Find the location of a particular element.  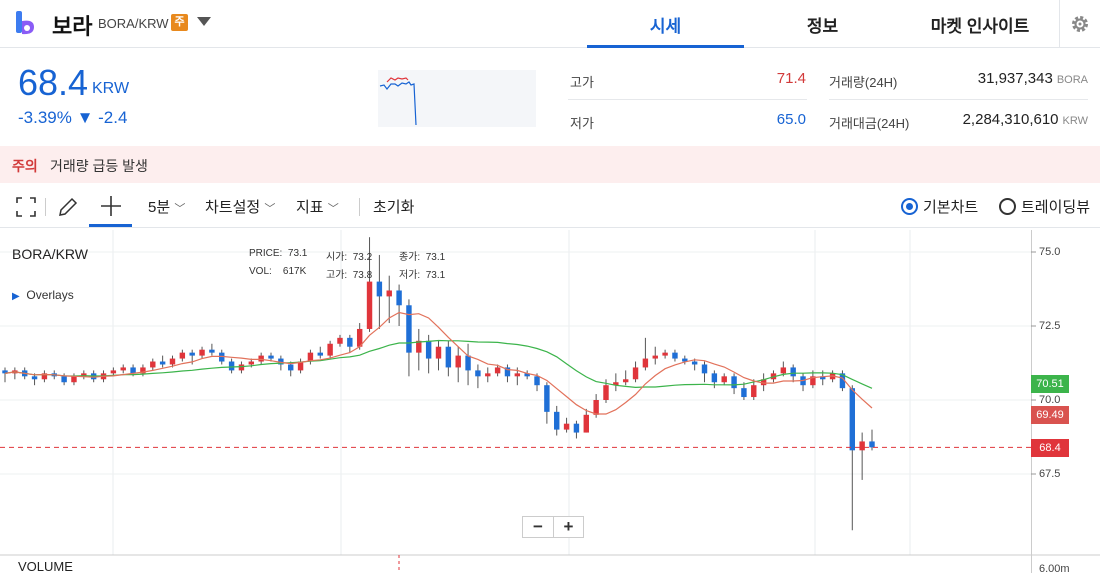

amount-label: 거래대금(24H) is located at coordinates (869, 123).